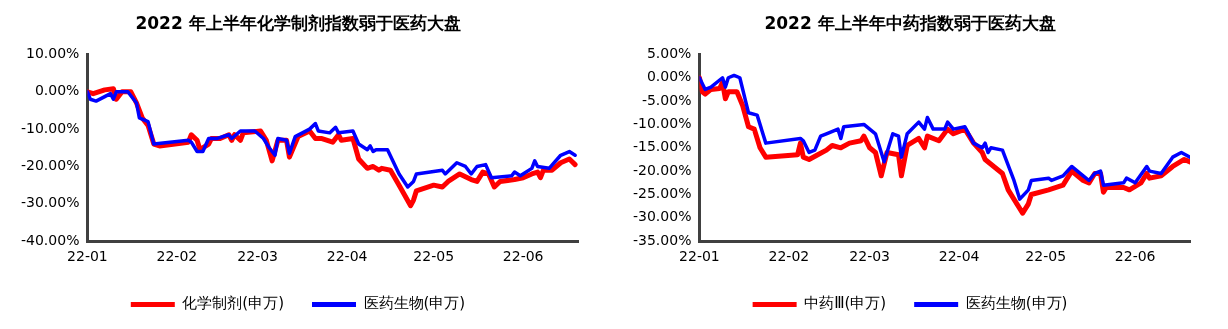 The image size is (1228, 329). I want to click on y-tick-label: -35.00%, so click(662, 239).